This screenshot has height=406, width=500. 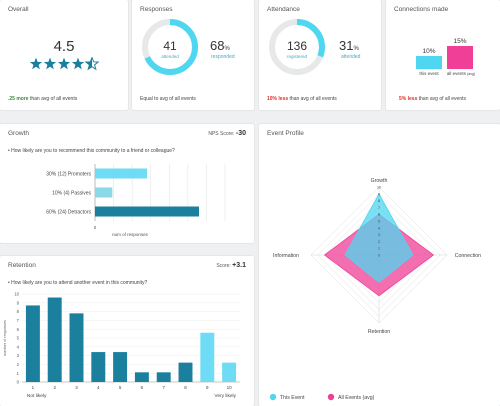 I want to click on responses-responded-unit: %, so click(x=227, y=49).